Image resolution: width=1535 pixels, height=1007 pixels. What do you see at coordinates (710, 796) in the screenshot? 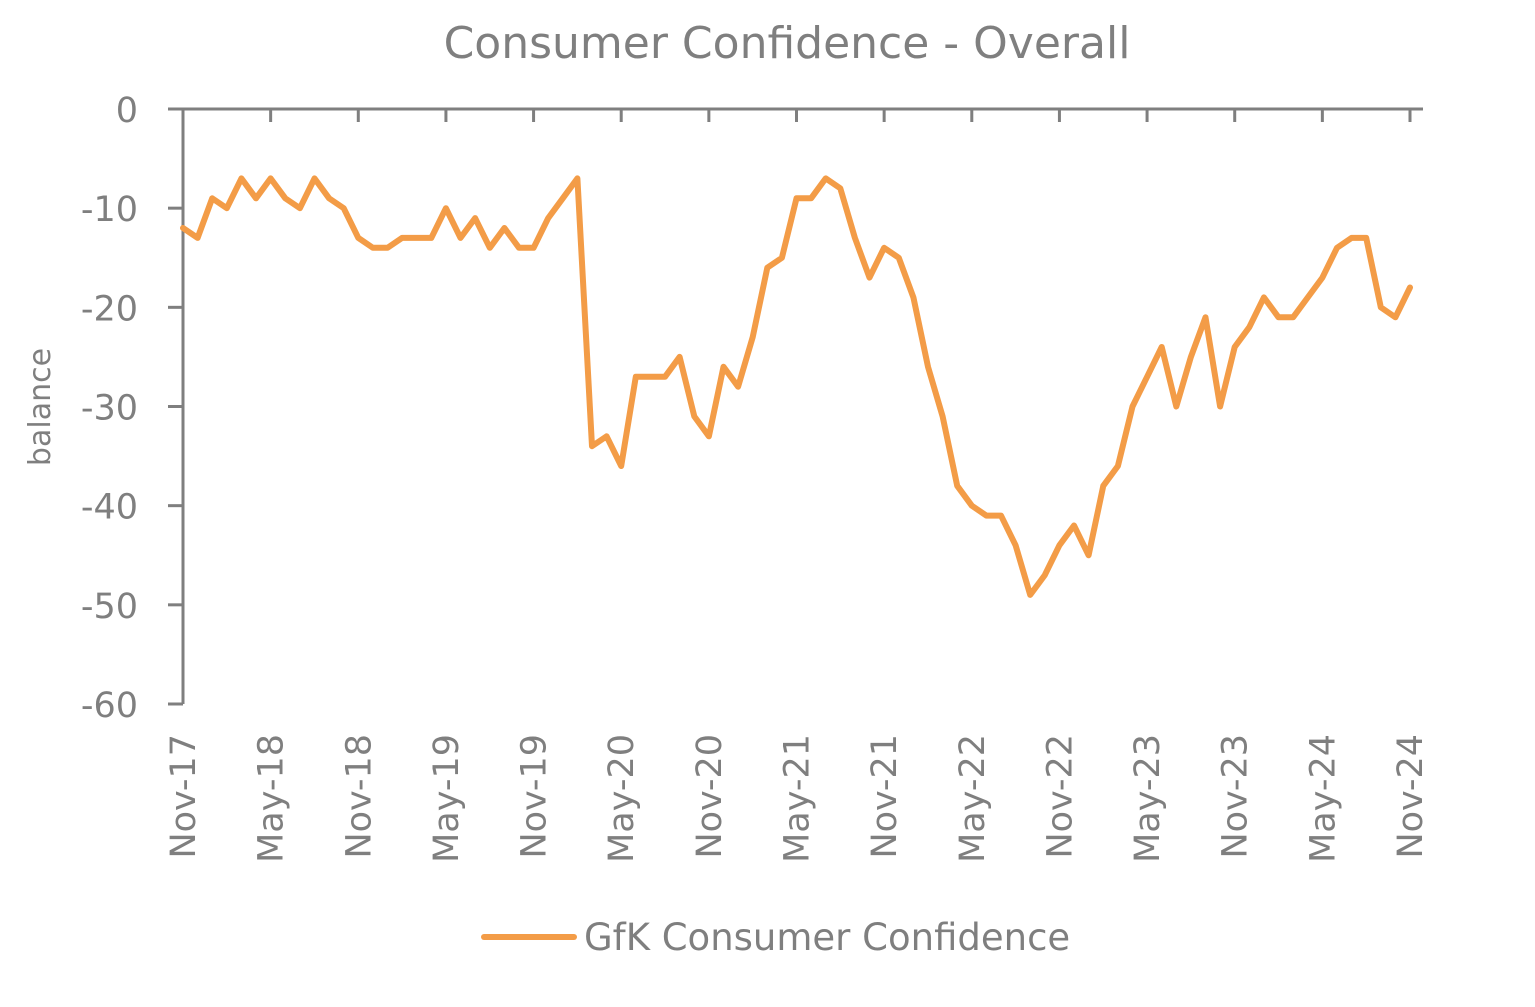
I see `x-tick-label: Nov-20` at bounding box center [710, 796].